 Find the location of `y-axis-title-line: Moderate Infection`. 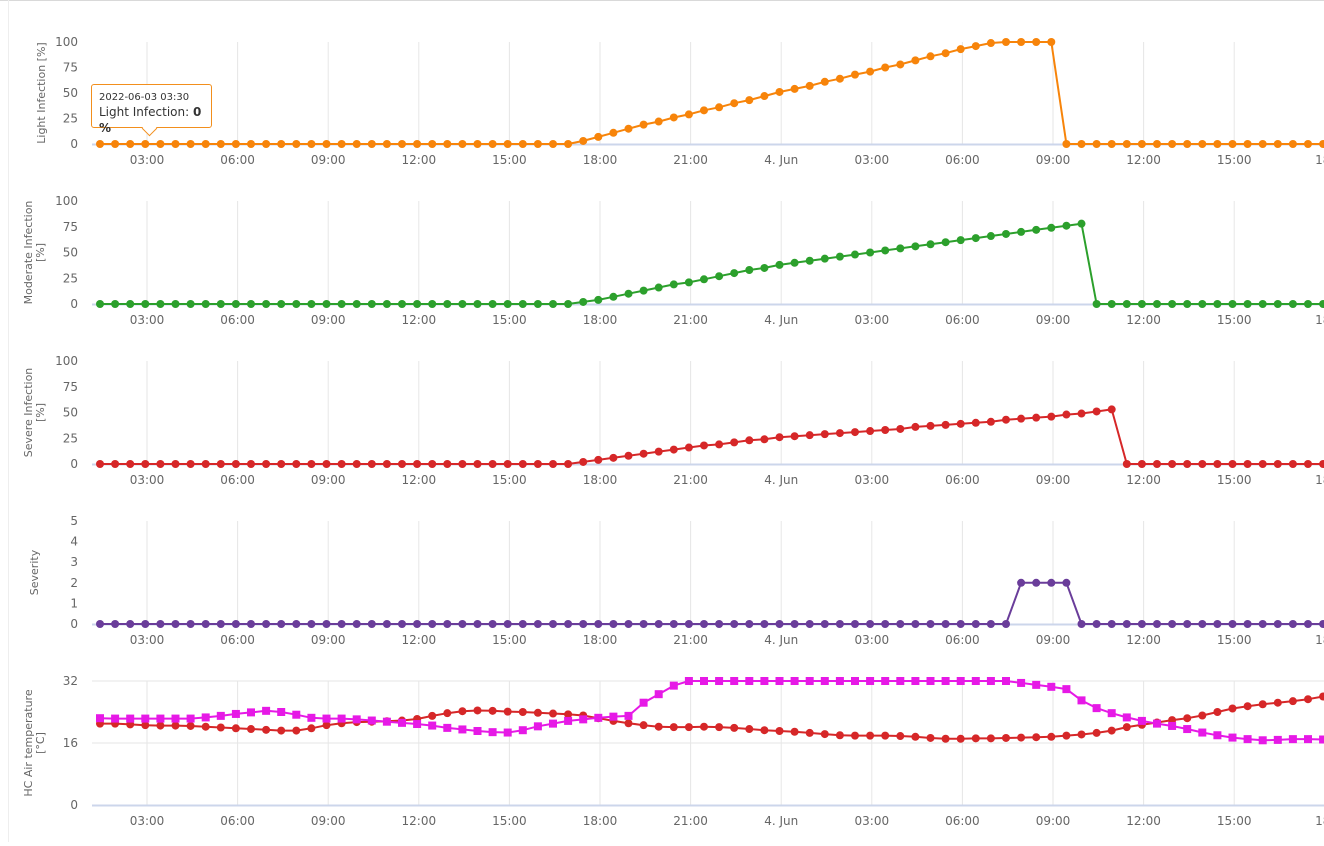

y-axis-title-line: Moderate Infection is located at coordinates (28, 253).